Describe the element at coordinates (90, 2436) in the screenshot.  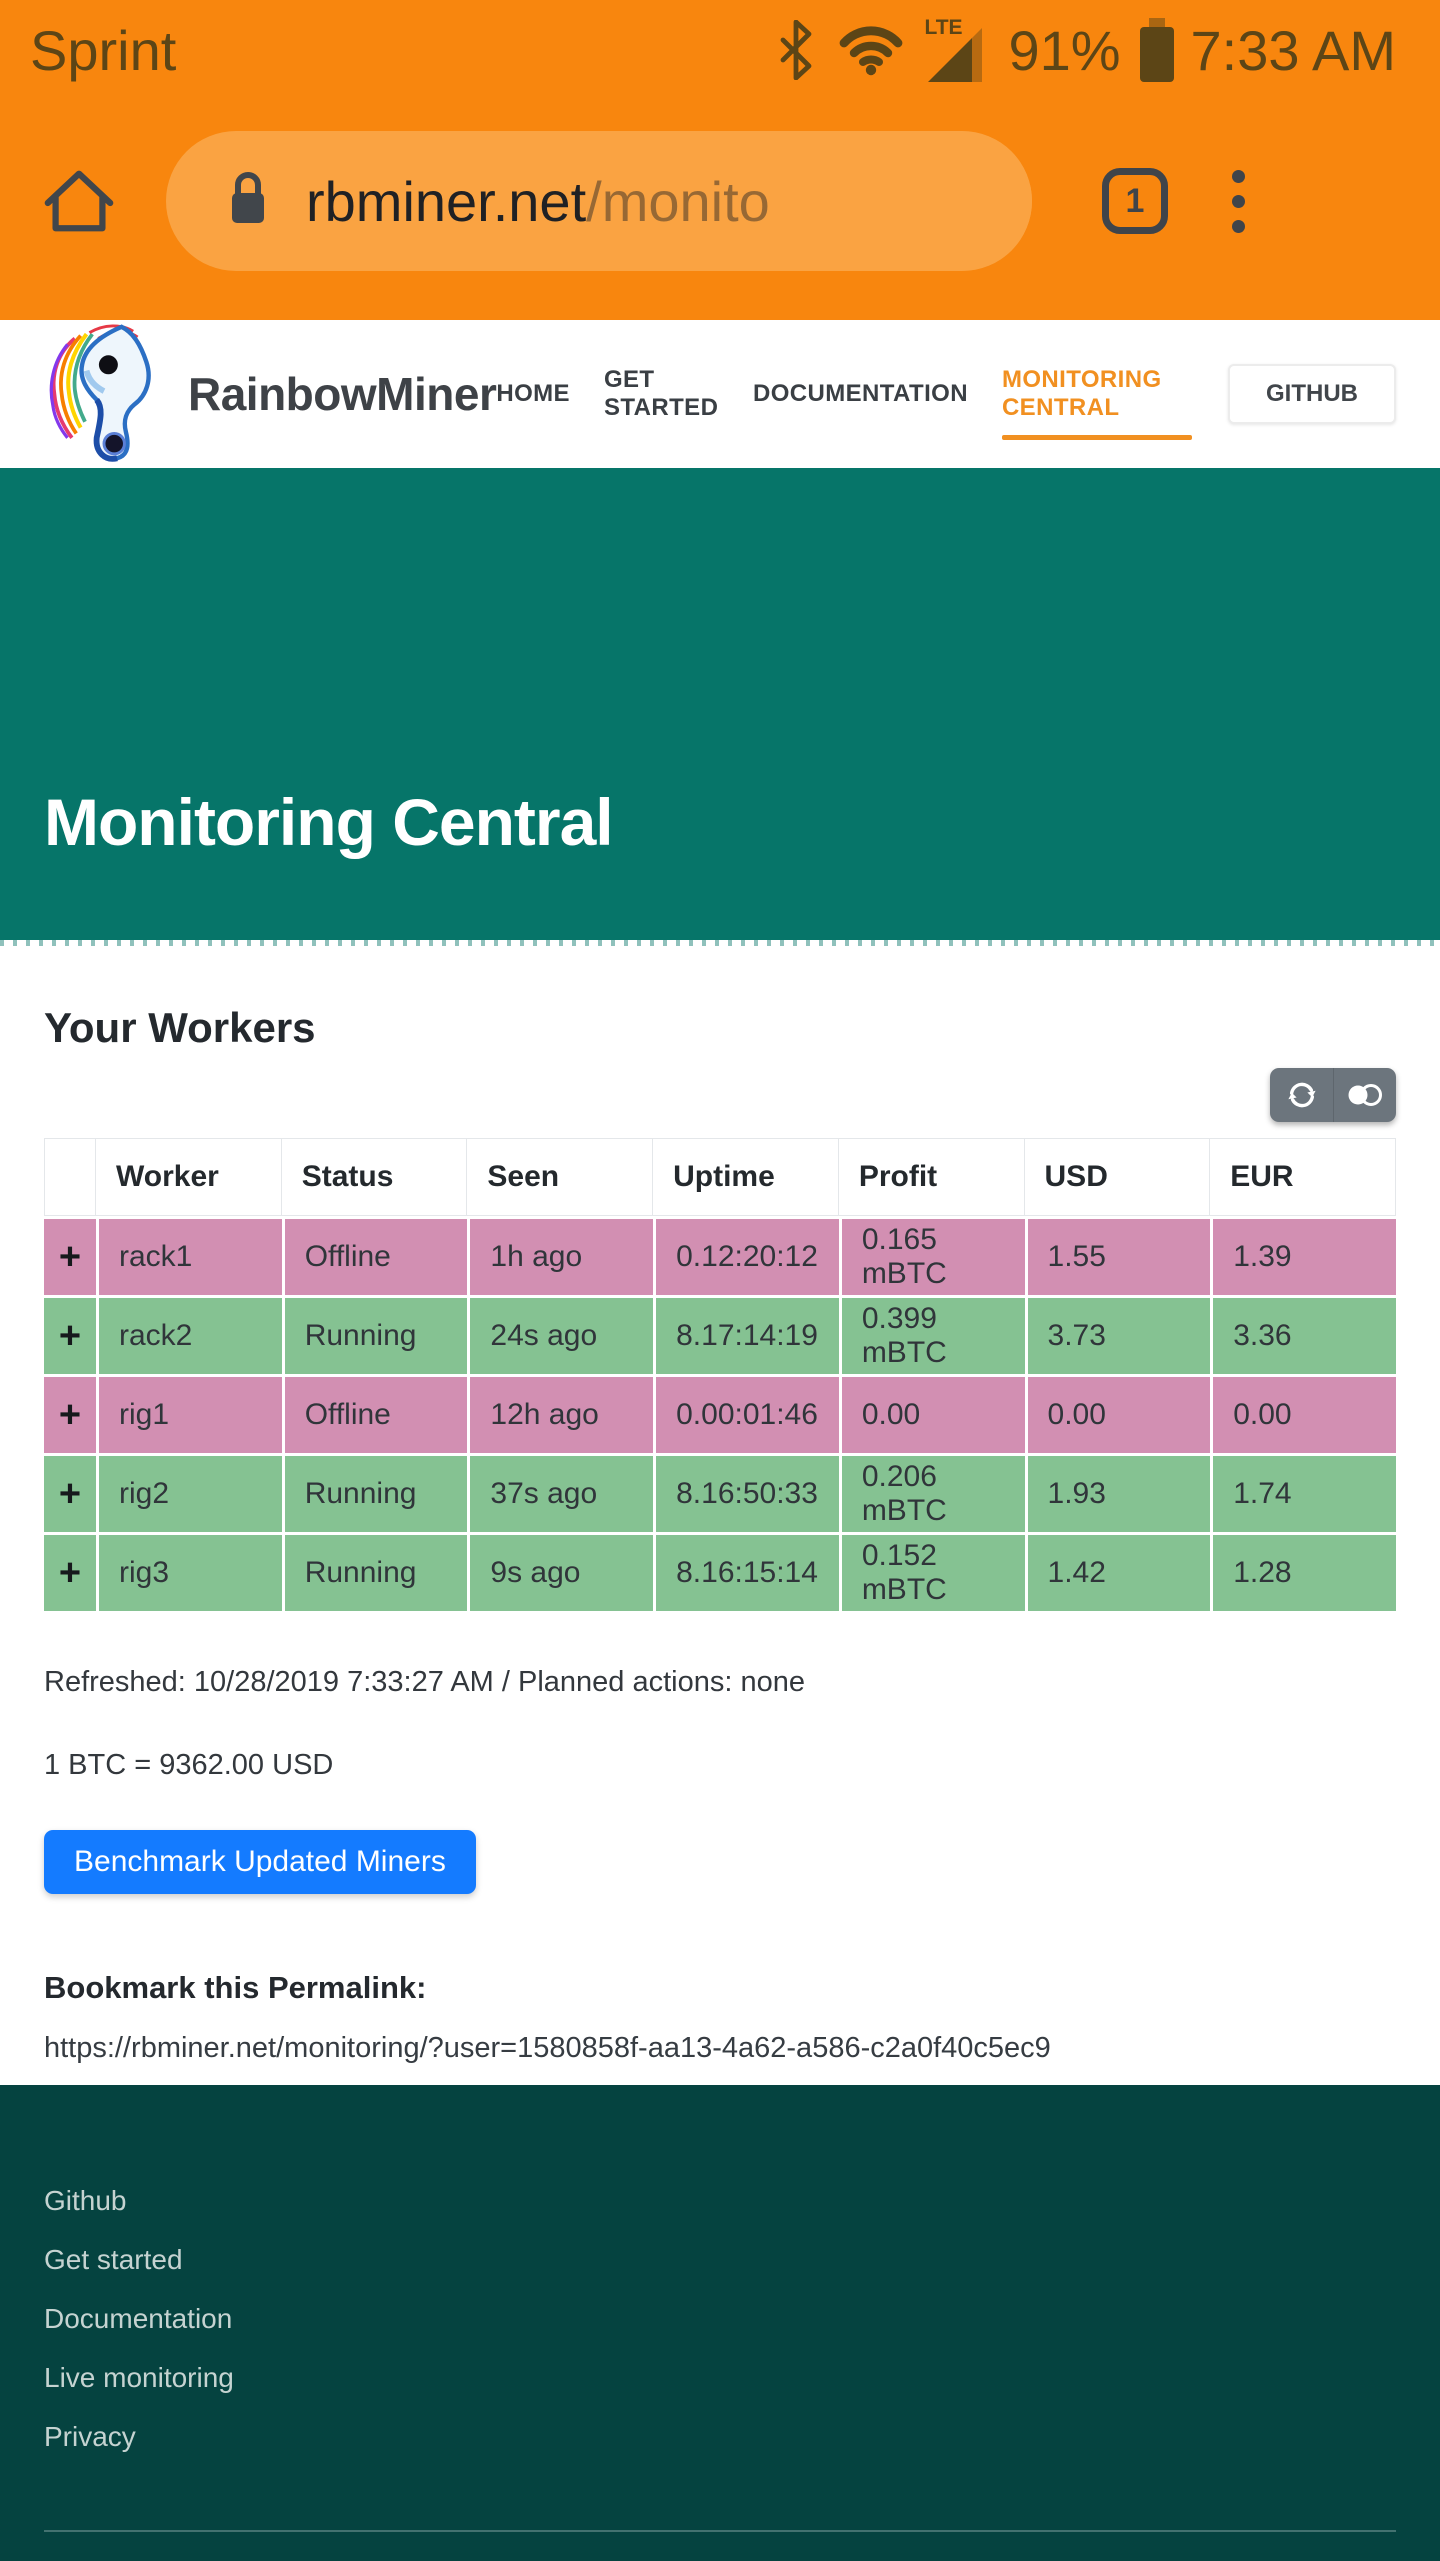
I see `footer-link-privacy: Privacy` at that location.